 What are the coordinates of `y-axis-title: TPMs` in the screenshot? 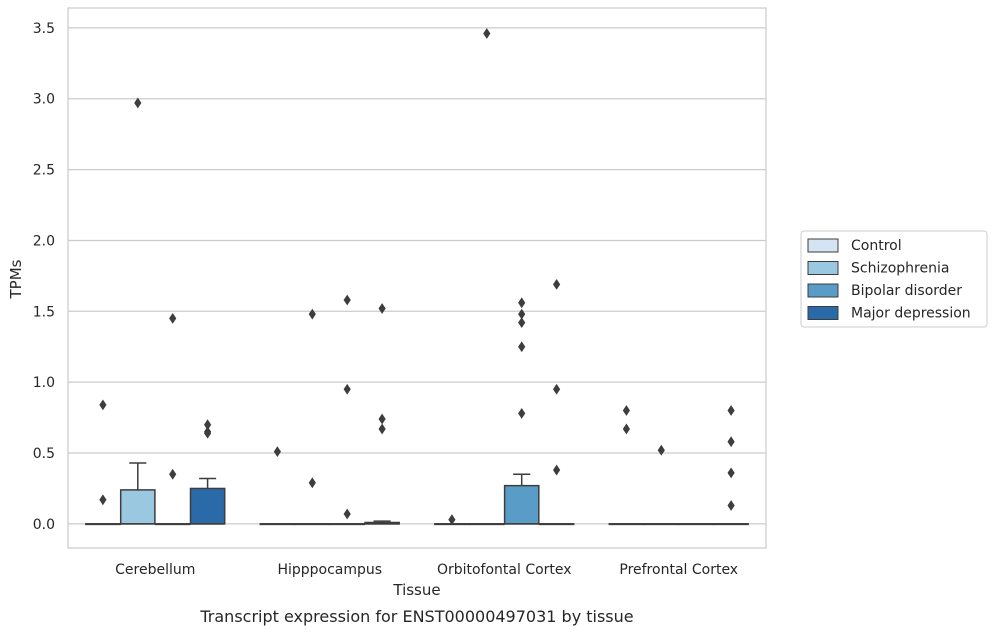 It's located at (16, 279).